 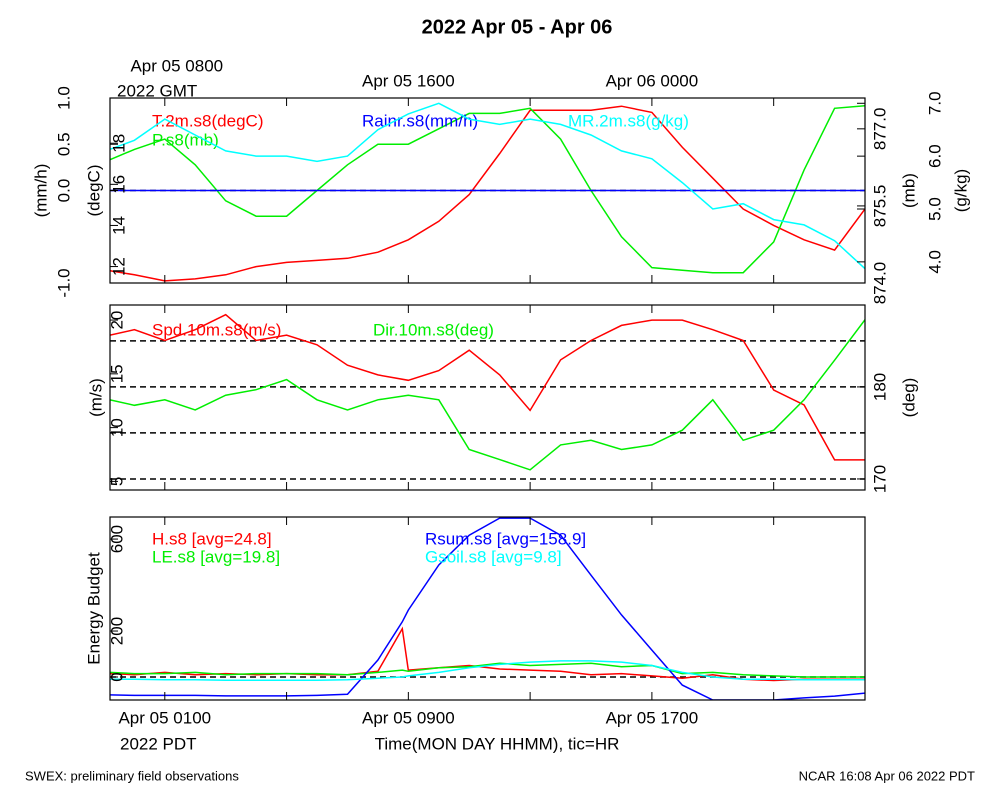 I want to click on top-axis-sublabel: 2022 GMT, so click(x=157, y=90).